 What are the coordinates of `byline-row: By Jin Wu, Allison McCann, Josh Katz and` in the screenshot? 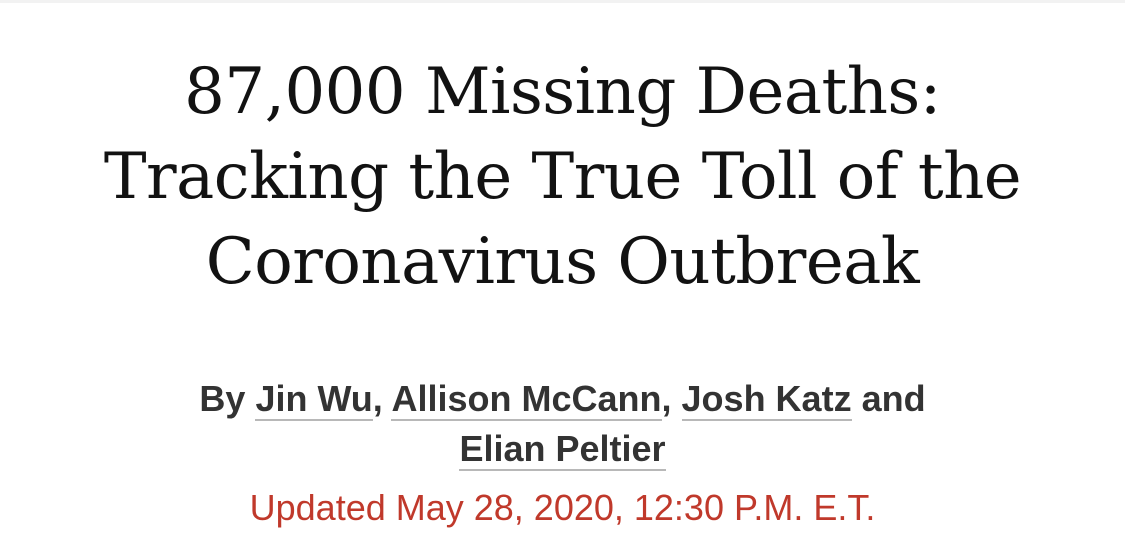 It's located at (562, 399).